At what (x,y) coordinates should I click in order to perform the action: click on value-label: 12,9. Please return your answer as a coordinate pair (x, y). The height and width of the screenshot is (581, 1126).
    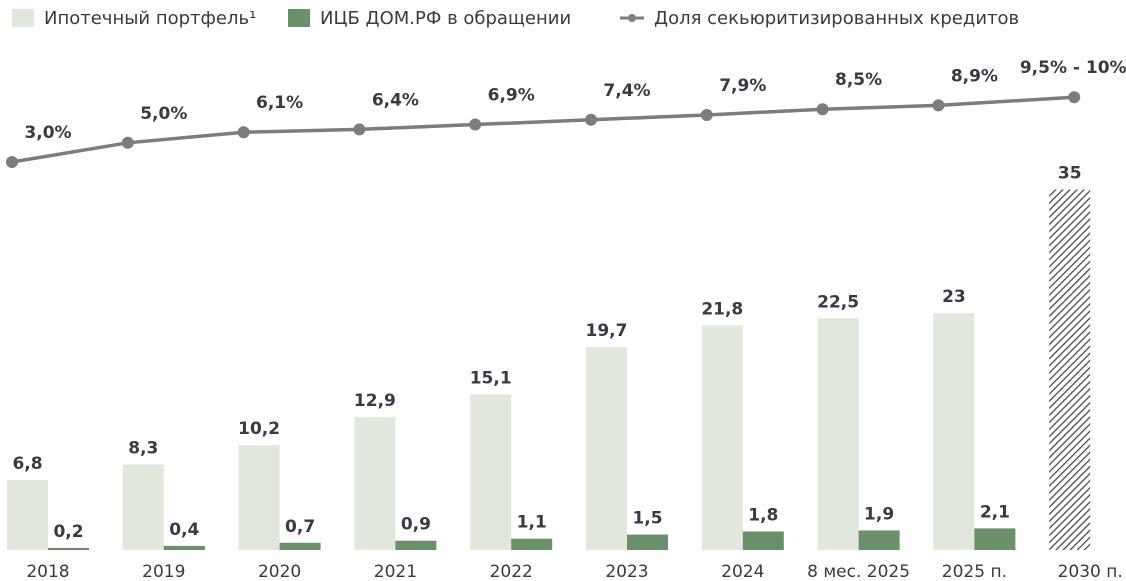
    Looking at the image, I should click on (375, 401).